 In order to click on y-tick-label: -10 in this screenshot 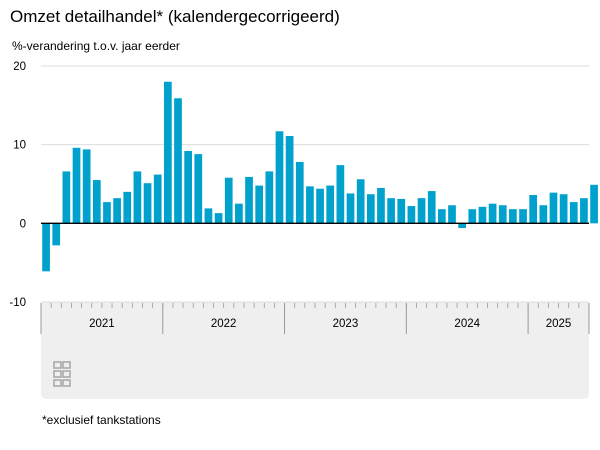, I will do `click(17, 303)`.